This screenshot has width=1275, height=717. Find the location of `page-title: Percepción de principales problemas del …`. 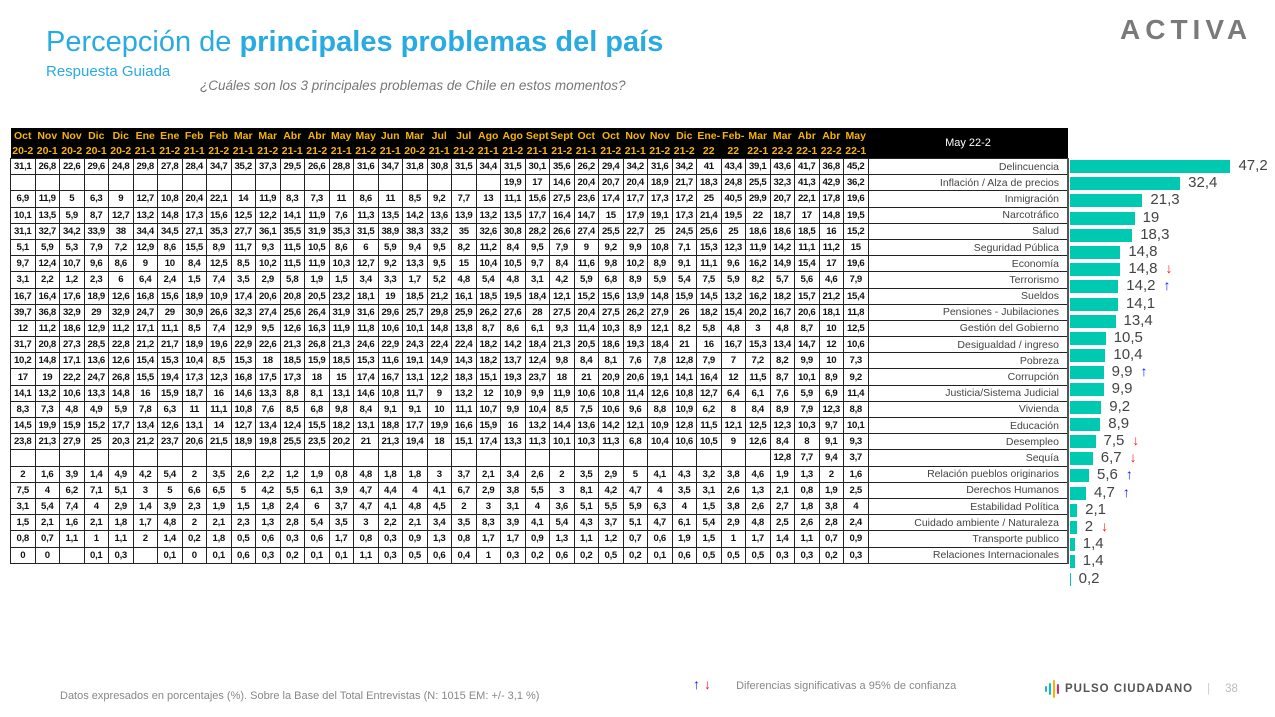

page-title: Percepción de principales problemas del … is located at coordinates (354, 42).